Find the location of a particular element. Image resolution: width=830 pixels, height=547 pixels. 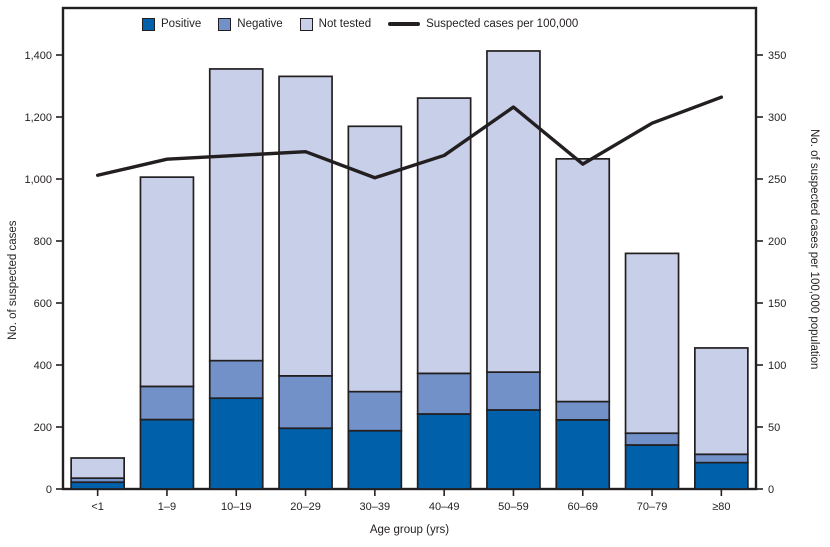

left-tick-label: 1,000 is located at coordinates (38, 180).